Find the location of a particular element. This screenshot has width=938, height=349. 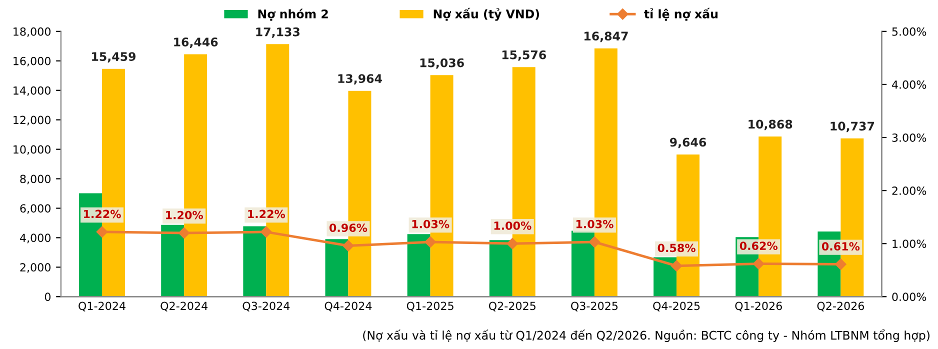

y2-tick-label: 2.00% is located at coordinates (909, 190).